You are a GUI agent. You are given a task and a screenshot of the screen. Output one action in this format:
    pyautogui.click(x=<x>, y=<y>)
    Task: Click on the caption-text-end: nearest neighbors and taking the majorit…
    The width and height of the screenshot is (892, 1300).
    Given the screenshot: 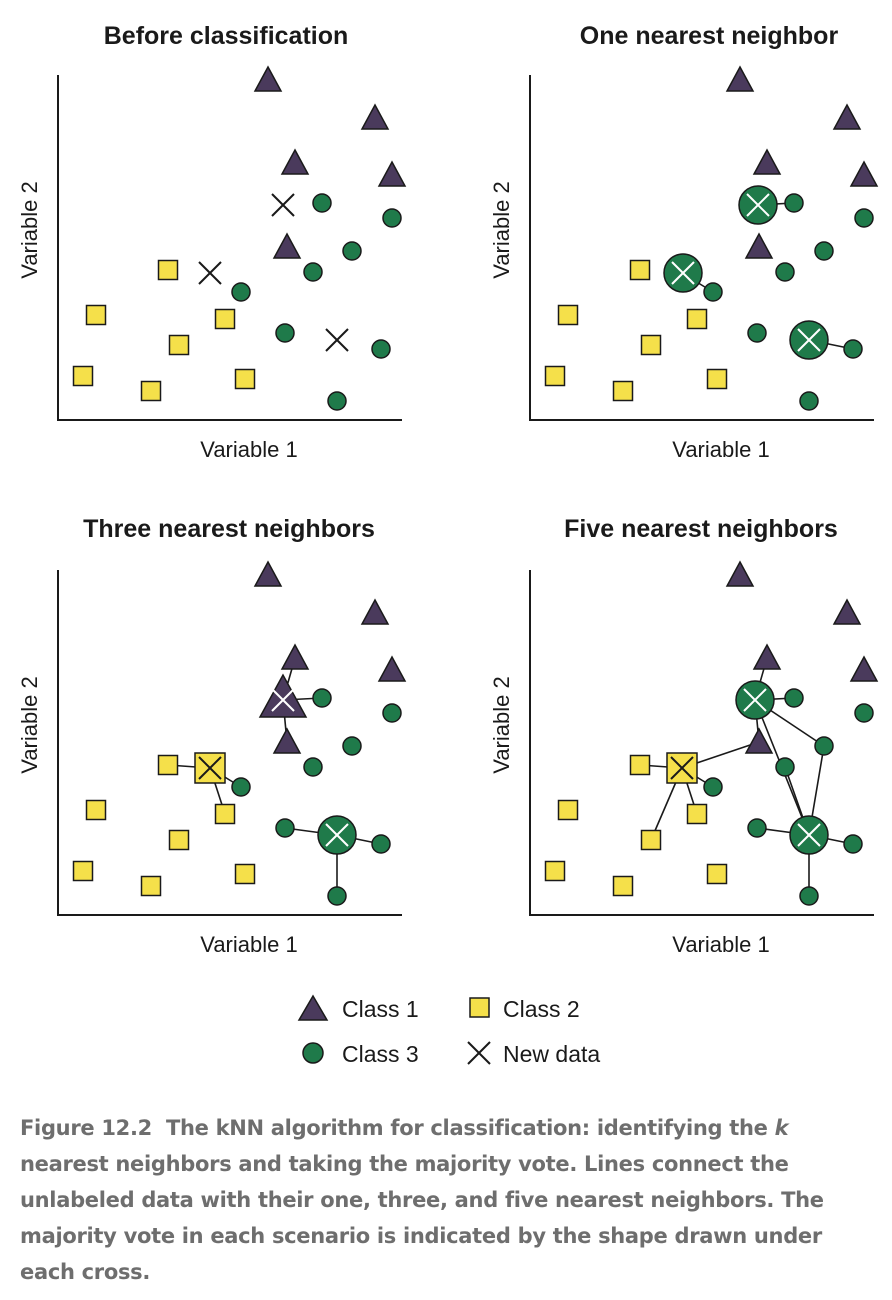 What is the action you would take?
    pyautogui.click(x=422, y=1218)
    